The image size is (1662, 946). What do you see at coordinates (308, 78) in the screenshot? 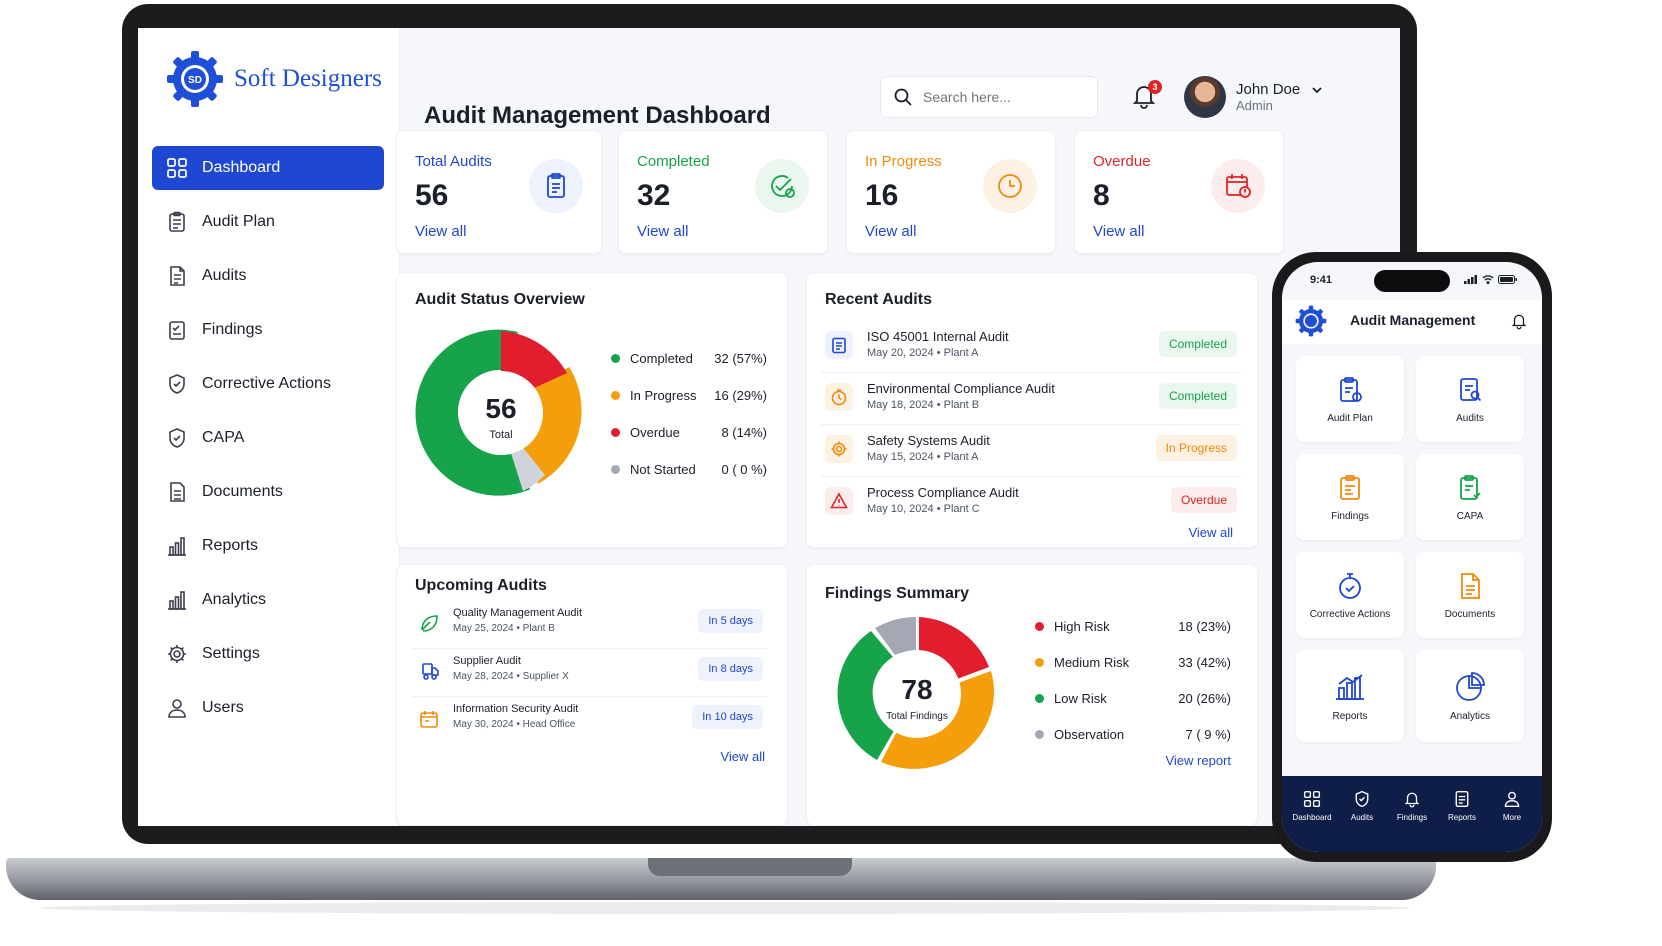
I see `brand-name: Soft Designers` at bounding box center [308, 78].